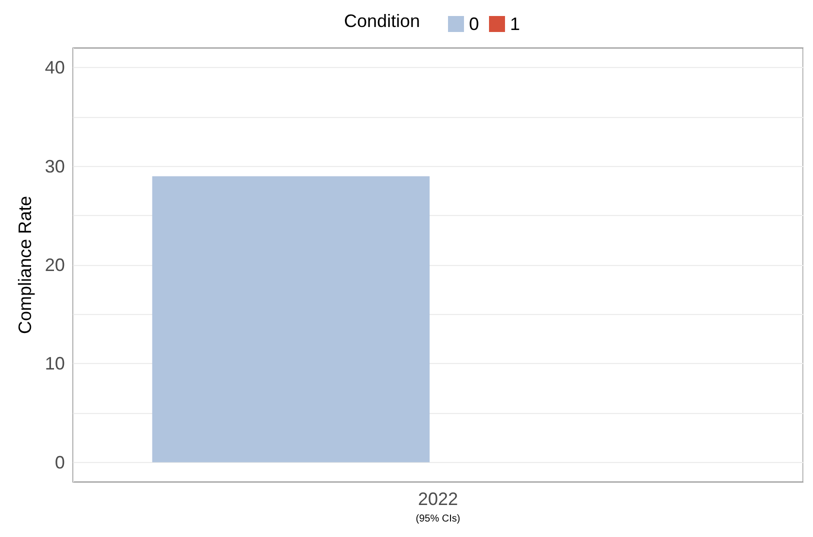 This screenshot has width=813, height=537. What do you see at coordinates (438, 519) in the screenshot?
I see `x-axis-title: (95% CIs)` at bounding box center [438, 519].